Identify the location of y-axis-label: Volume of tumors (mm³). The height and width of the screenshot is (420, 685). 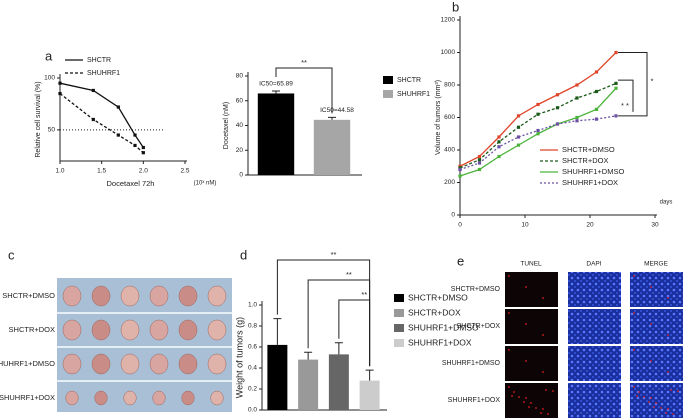
(438, 117).